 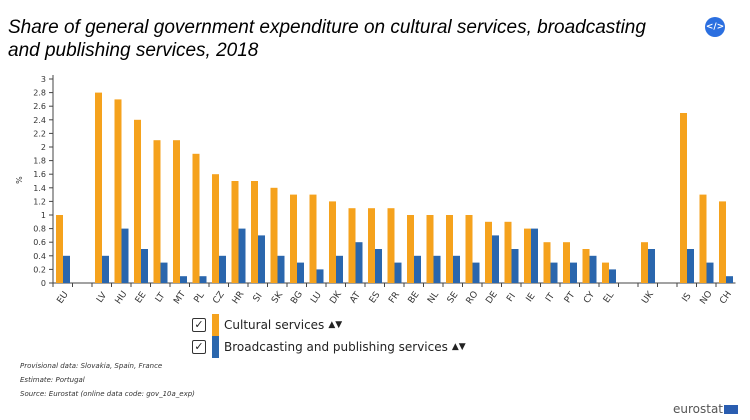 I want to click on eu-flag-icon, so click(x=731, y=409).